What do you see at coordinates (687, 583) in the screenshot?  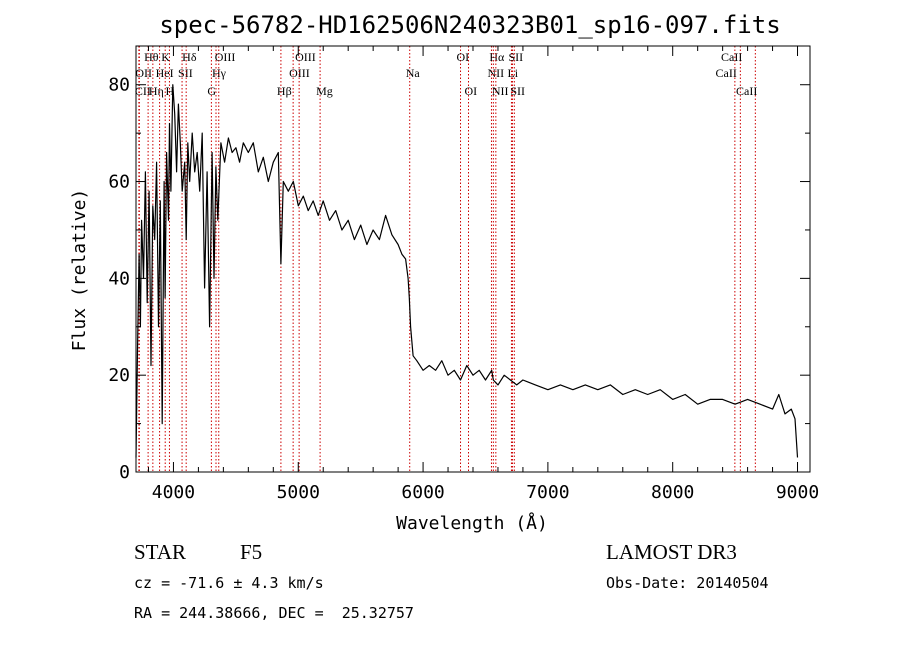 I see `observation-date: Obs-Date: 20140504` at bounding box center [687, 583].